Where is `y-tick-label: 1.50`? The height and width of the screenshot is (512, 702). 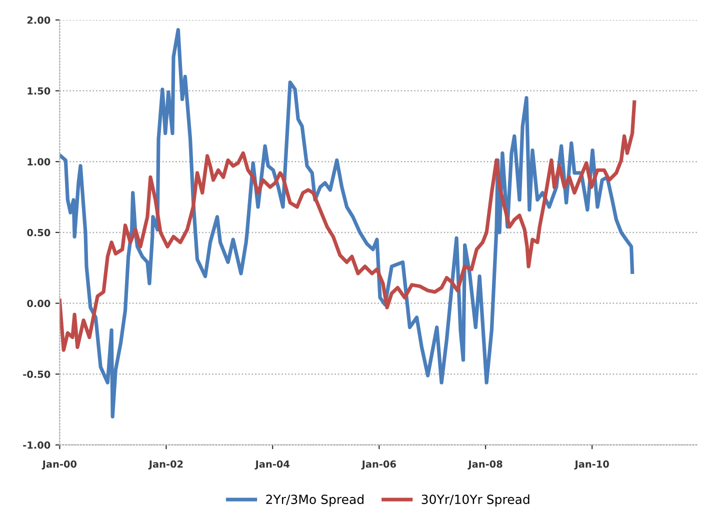 y-tick-label: 1.50 is located at coordinates (39, 91).